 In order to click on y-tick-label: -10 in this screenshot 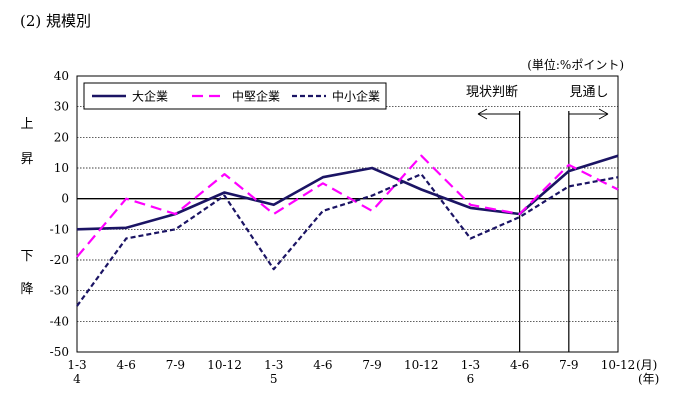, I will do `click(59, 229)`.